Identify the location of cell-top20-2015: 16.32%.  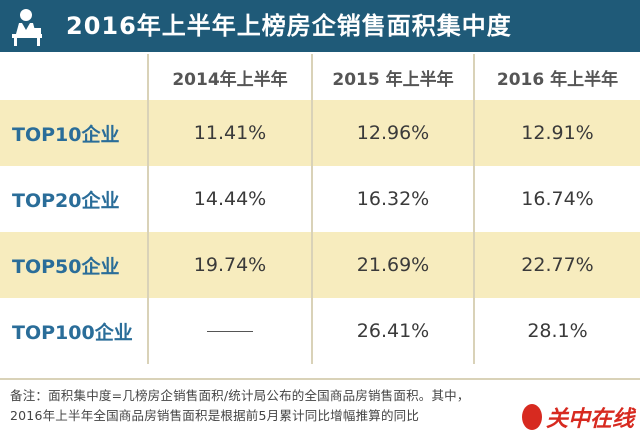
(393, 199).